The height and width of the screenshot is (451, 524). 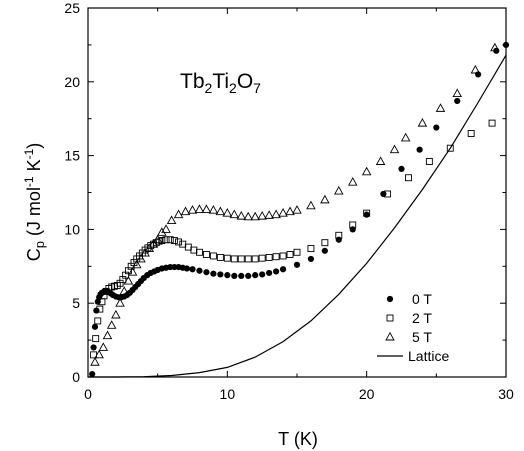 I want to click on x-tick-label: 0, so click(x=88, y=394).